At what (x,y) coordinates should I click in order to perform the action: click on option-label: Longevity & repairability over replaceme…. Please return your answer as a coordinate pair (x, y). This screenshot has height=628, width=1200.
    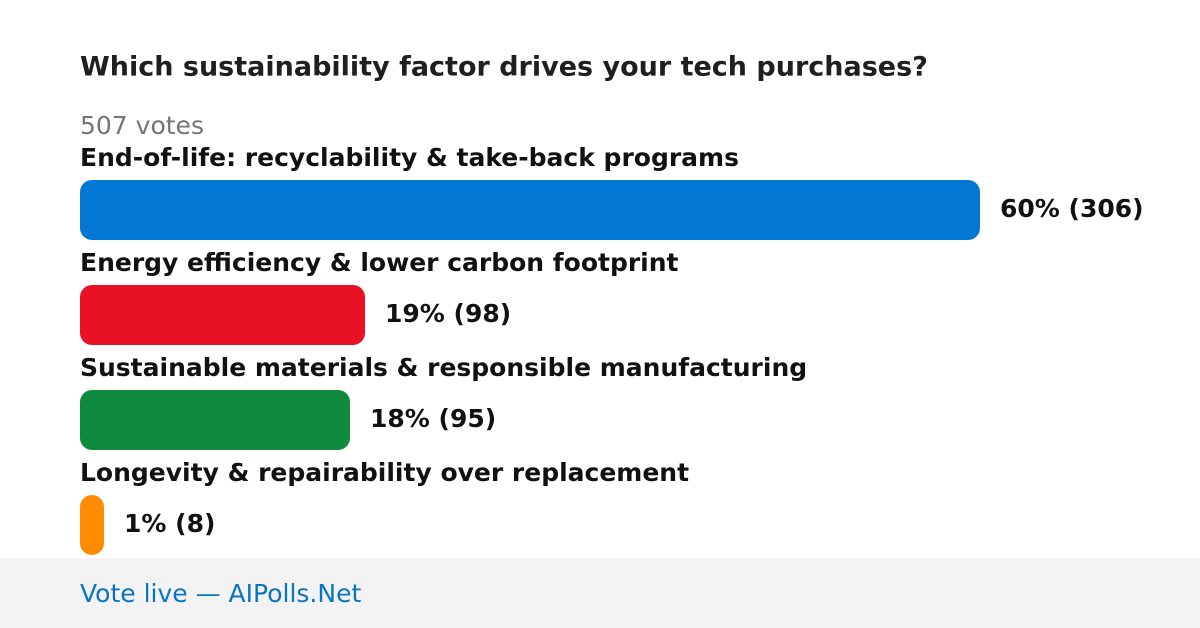
    Looking at the image, I should click on (384, 472).